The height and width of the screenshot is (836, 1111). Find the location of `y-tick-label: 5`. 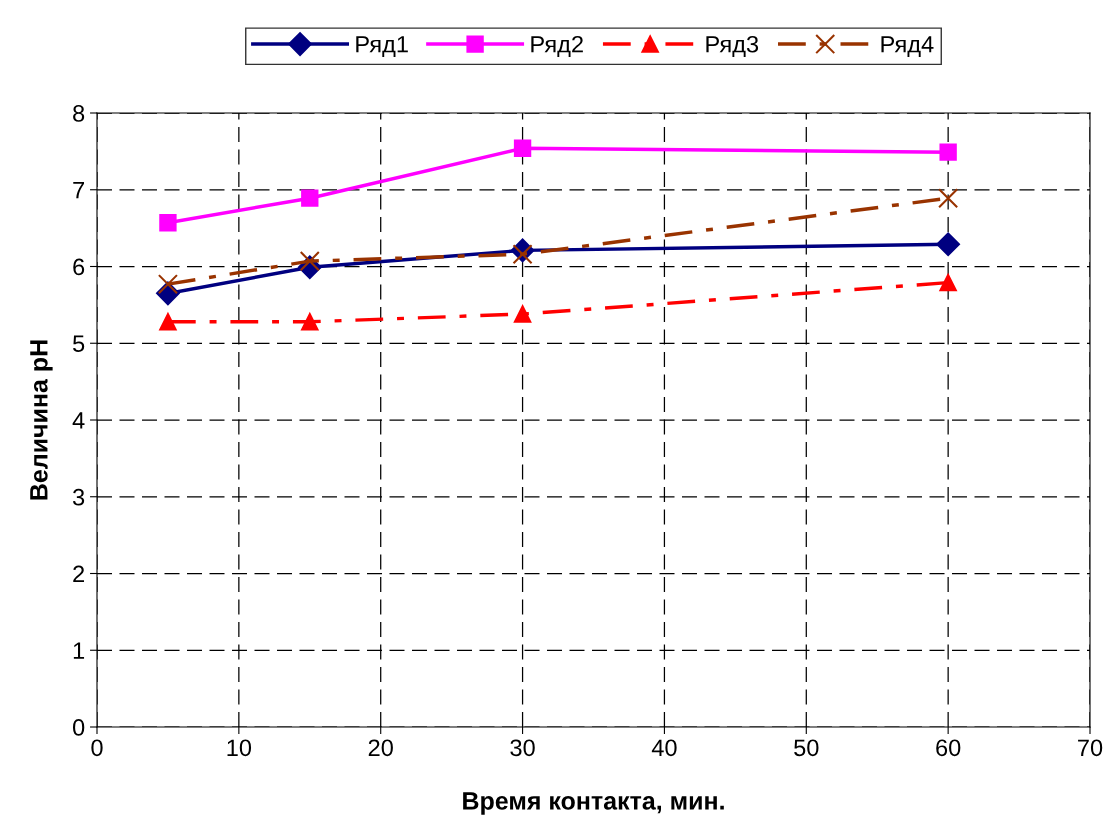

y-tick-label: 5 is located at coordinates (79, 344).